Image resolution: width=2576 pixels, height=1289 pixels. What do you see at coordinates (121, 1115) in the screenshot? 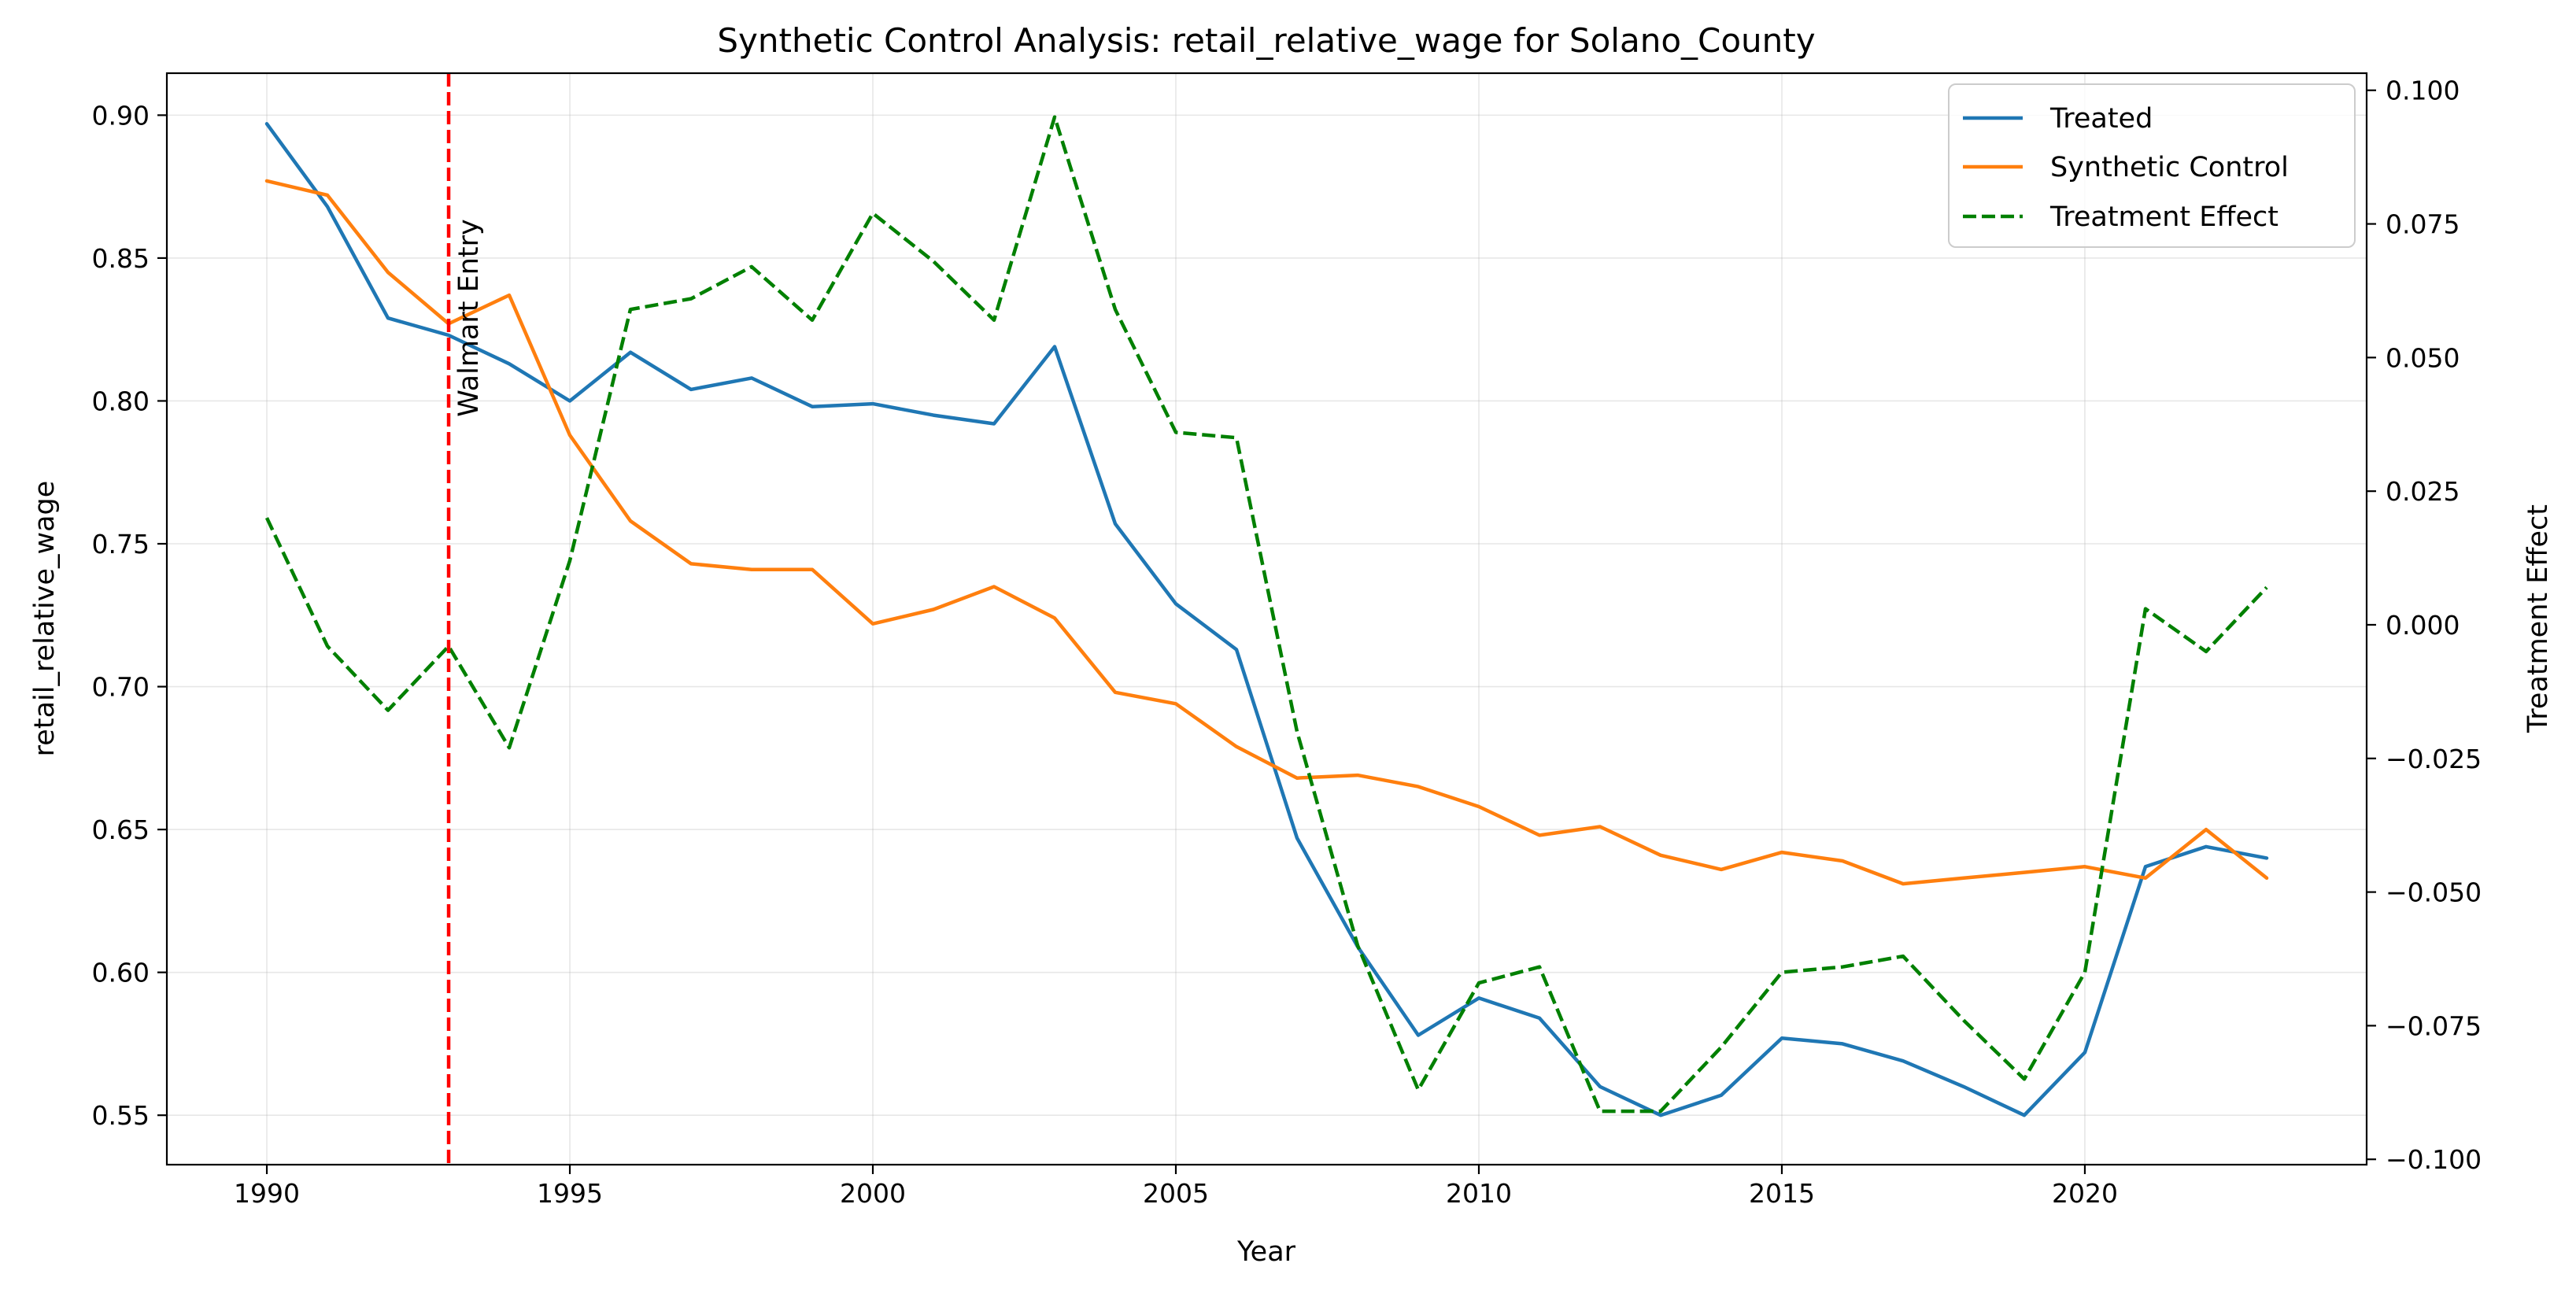
I see `y-tick-label: 0.55` at bounding box center [121, 1115].